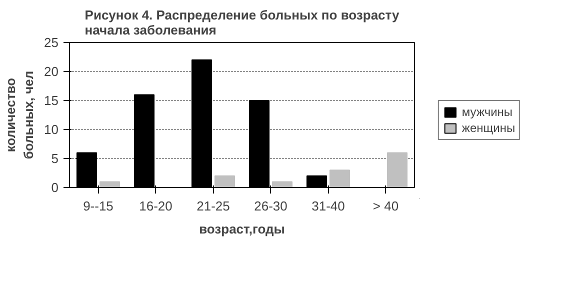 The image size is (564, 300). Describe the element at coordinates (51, 42) in the screenshot. I see `y-tick-label: 25` at that location.